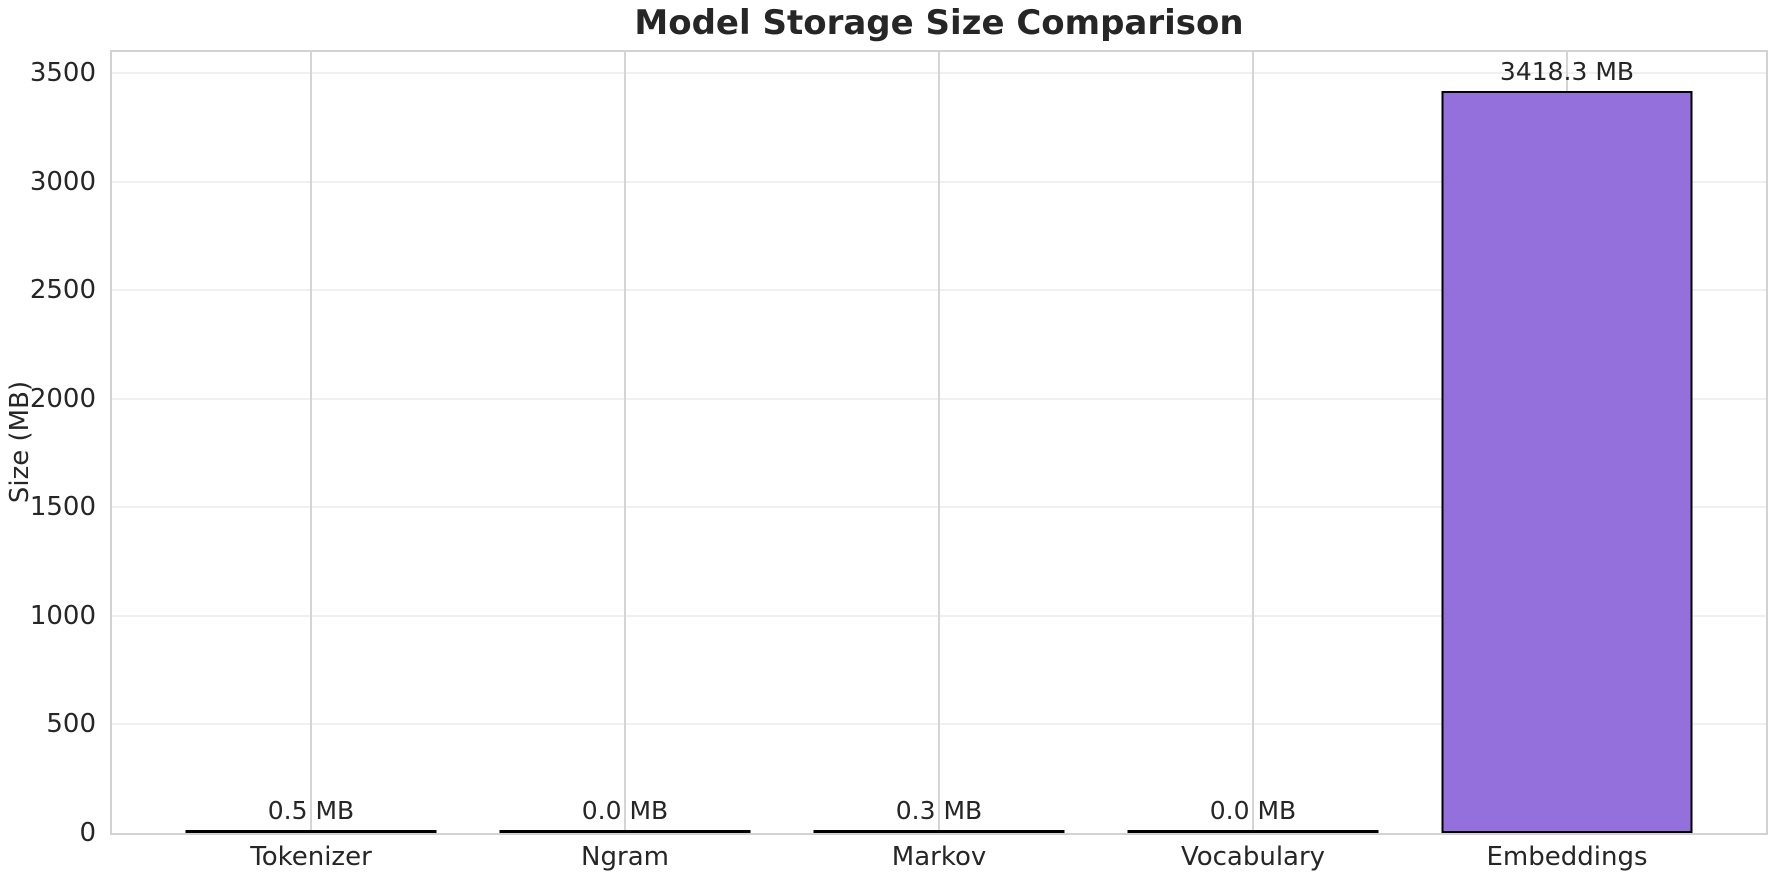  What do you see at coordinates (311, 831) in the screenshot?
I see `bar-tokenizer` at bounding box center [311, 831].